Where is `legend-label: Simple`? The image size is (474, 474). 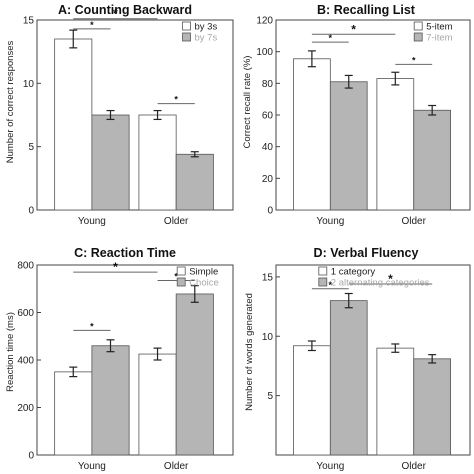
legend-label: Simple is located at coordinates (203, 272).